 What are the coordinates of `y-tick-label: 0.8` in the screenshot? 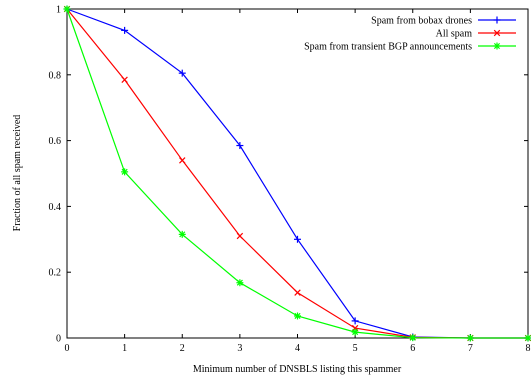 It's located at (55, 75).